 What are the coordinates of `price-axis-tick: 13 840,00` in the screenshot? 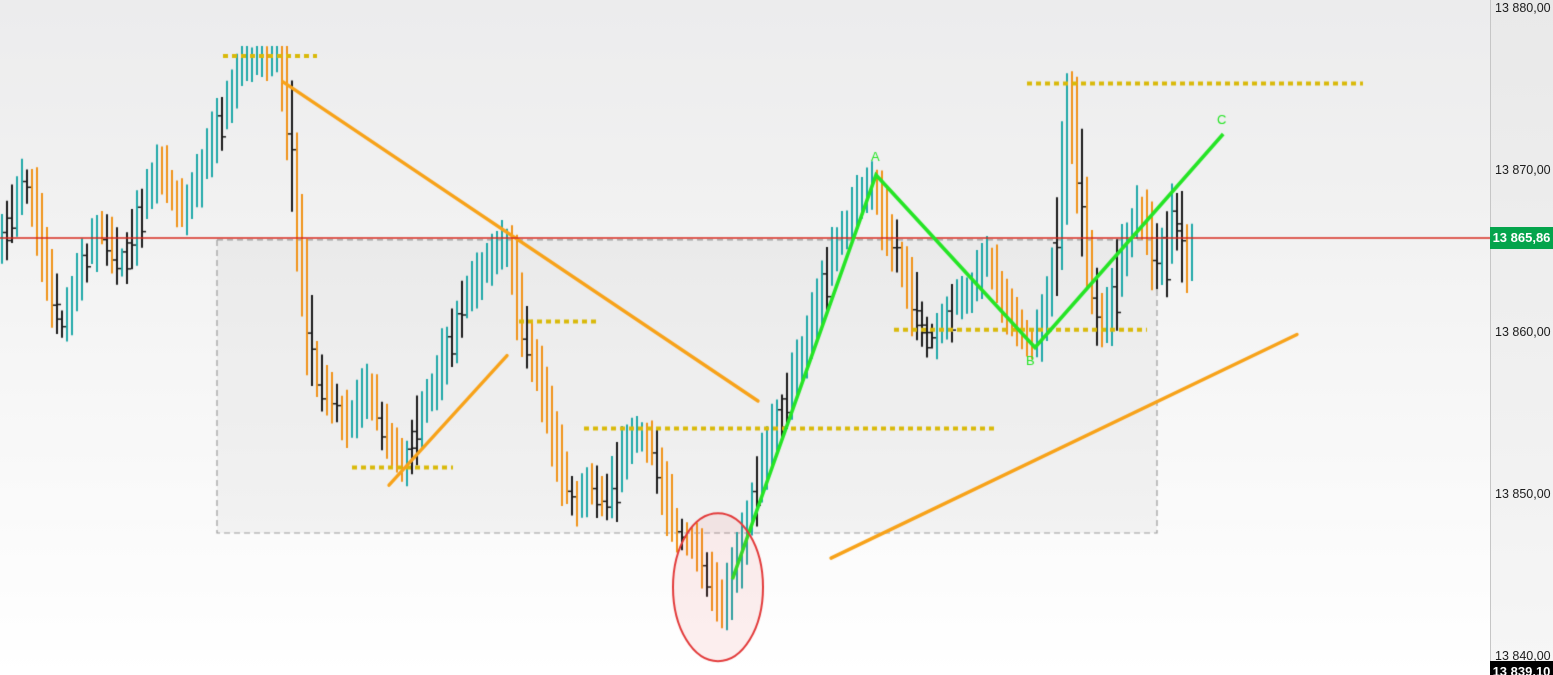 It's located at (1523, 655).